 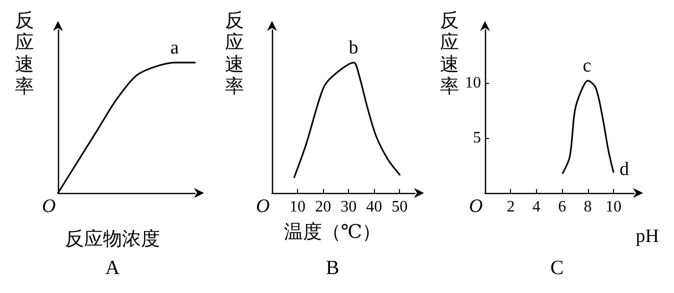 What do you see at coordinates (323, 207) in the screenshot?
I see `x-tick-label: 20` at bounding box center [323, 207].